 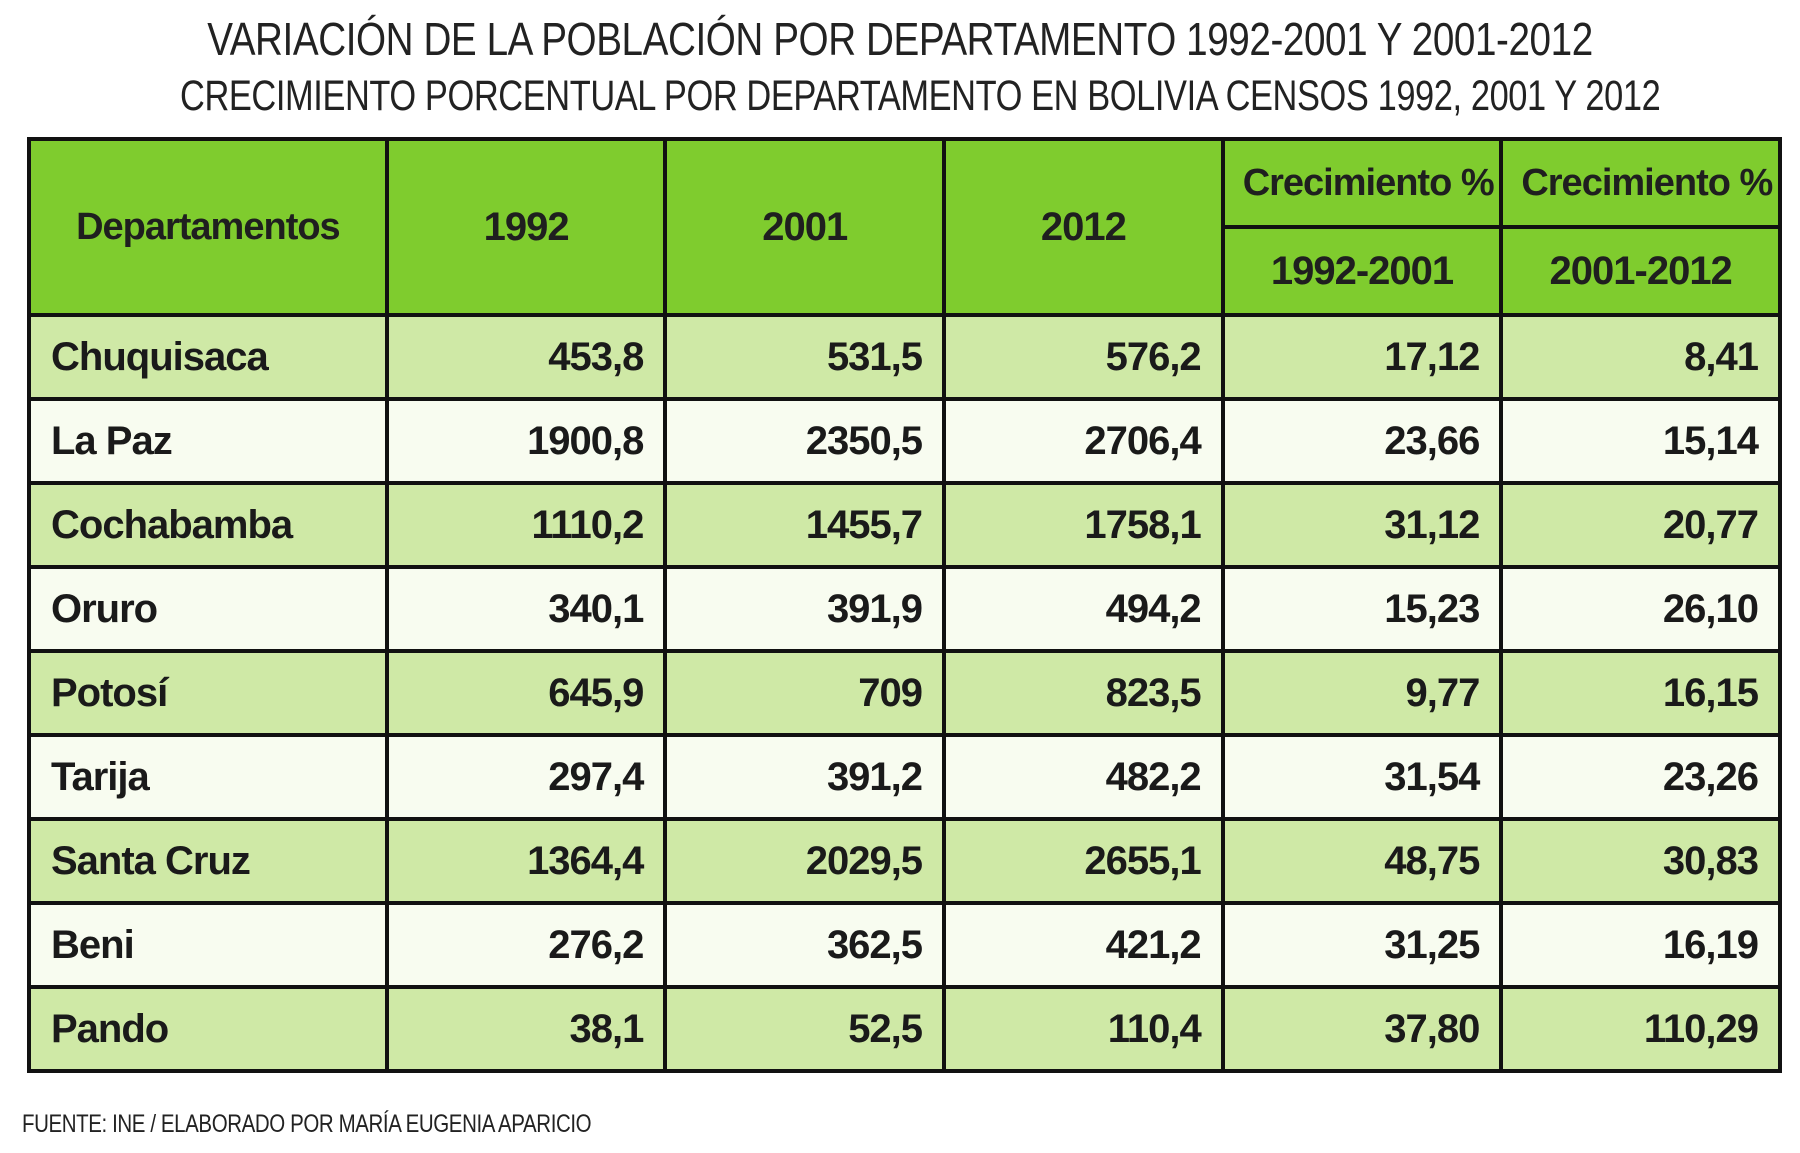 I want to click on cell-growth-1992-2001: 15,23, so click(x=1362, y=609).